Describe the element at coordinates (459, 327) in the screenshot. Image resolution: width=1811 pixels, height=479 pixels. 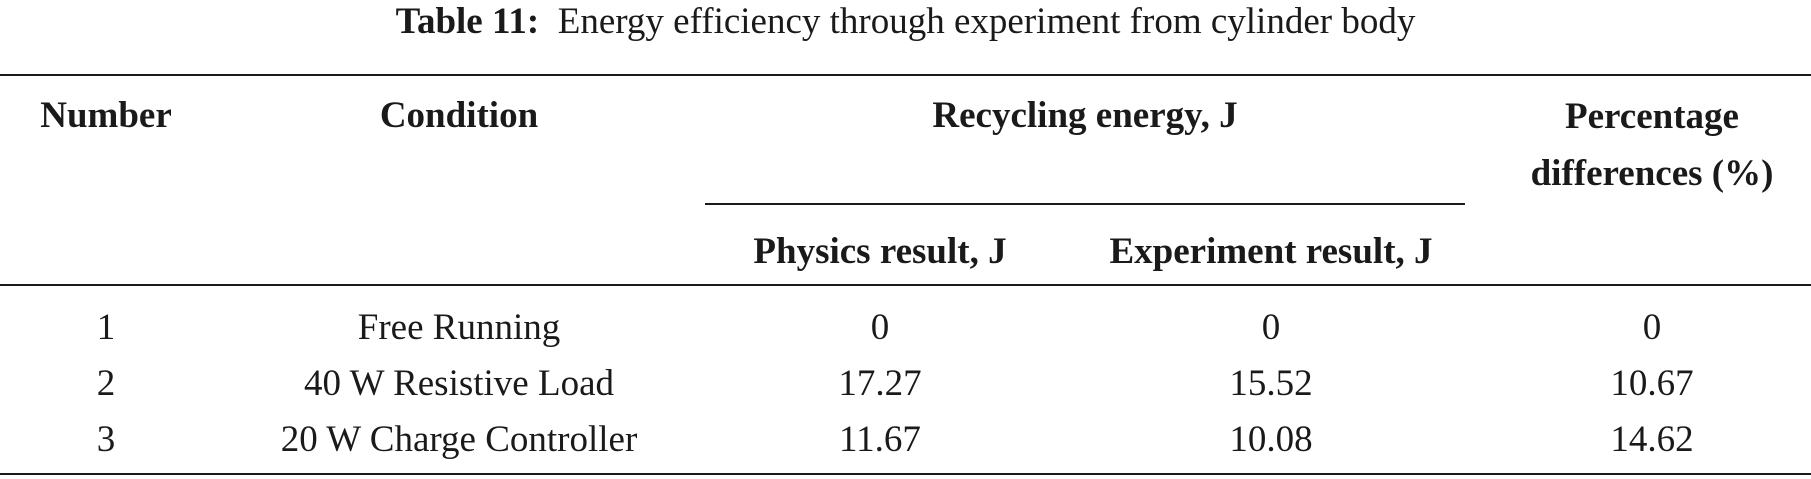
I see `table-cell: Free Running` at that location.